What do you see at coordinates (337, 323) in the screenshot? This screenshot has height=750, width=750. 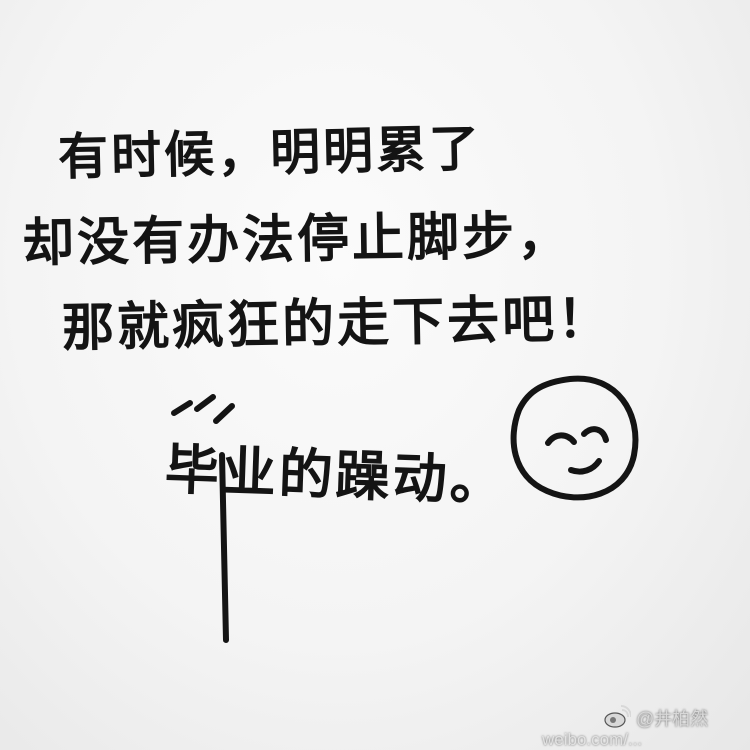 I see `handwritten-line-3: 那就疯狂的走下去吧！` at bounding box center [337, 323].